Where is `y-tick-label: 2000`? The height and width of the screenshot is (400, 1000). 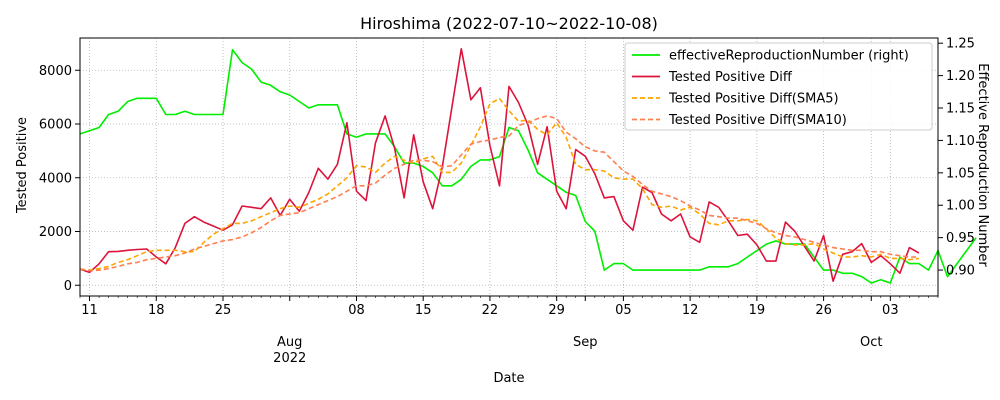 y-tick-label: 2000 is located at coordinates (55, 232).